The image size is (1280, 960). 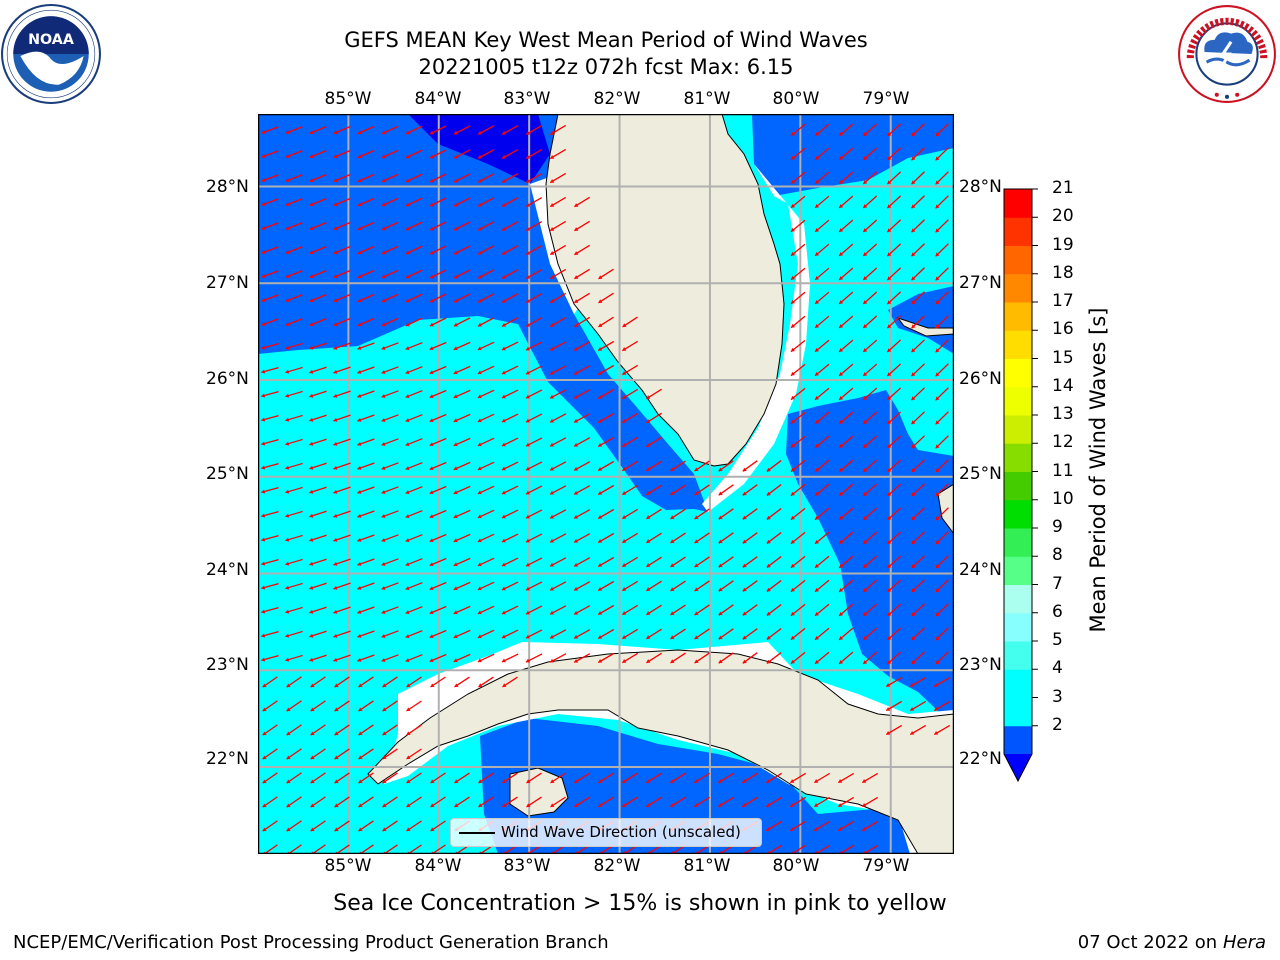 What do you see at coordinates (1063, 244) in the screenshot?
I see `colorbar-tick-label: 19` at bounding box center [1063, 244].